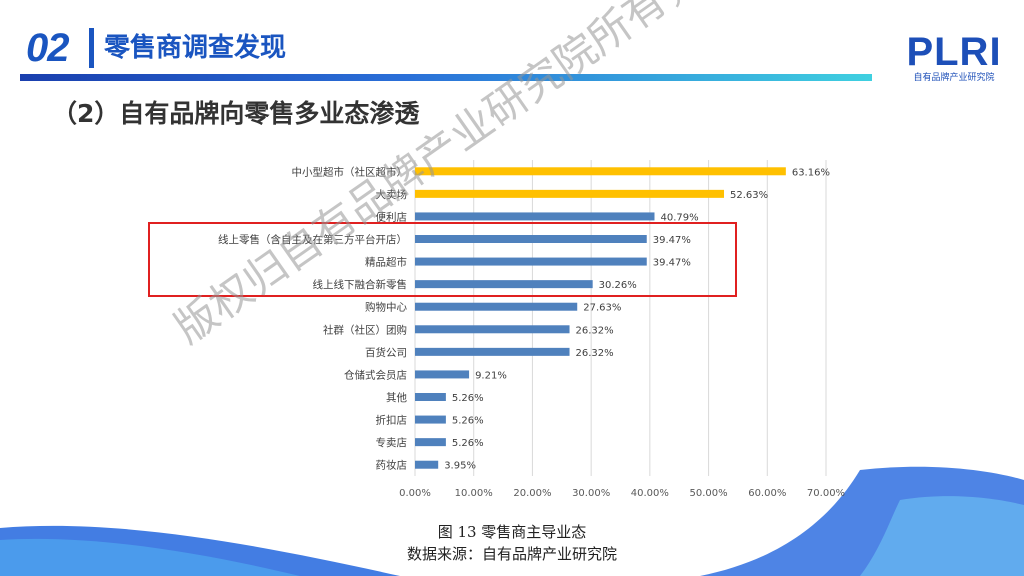  I want to click on data-source: 数据来源：自有品牌产业研究院, so click(511, 554).